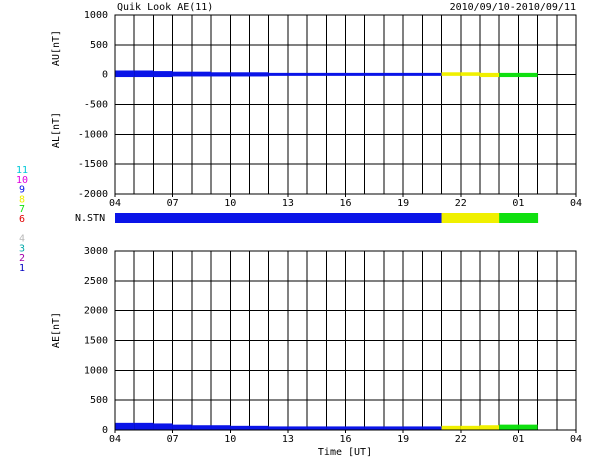  I want to click on y-tick-label: 1500, so click(96, 341).